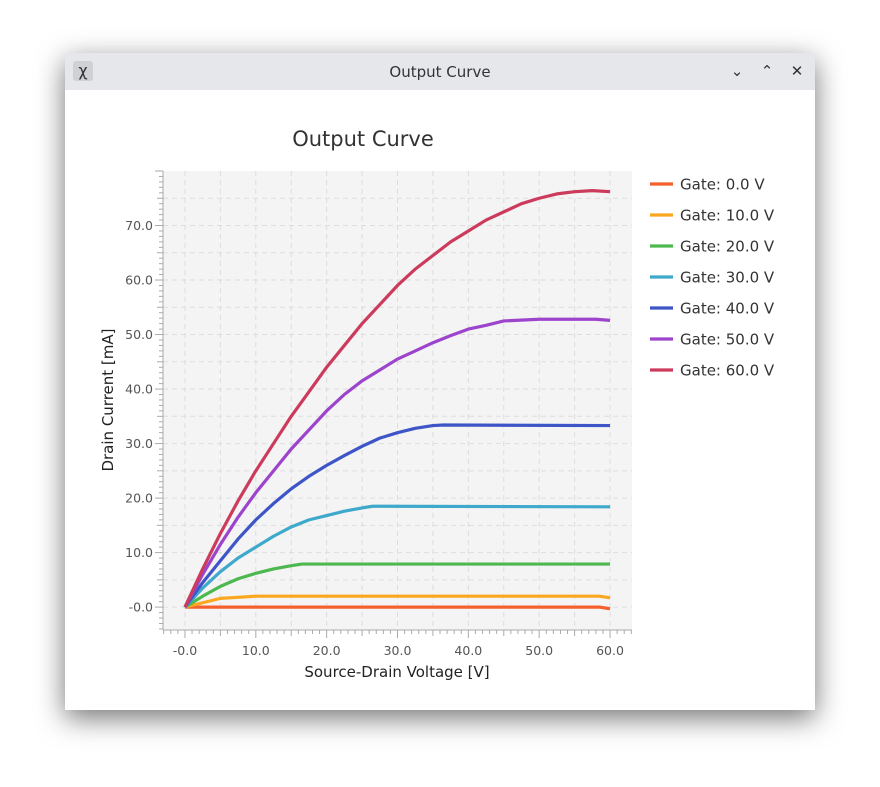  I want to click on x-axis-label: Source-Drain Voltage [V], so click(396, 672).